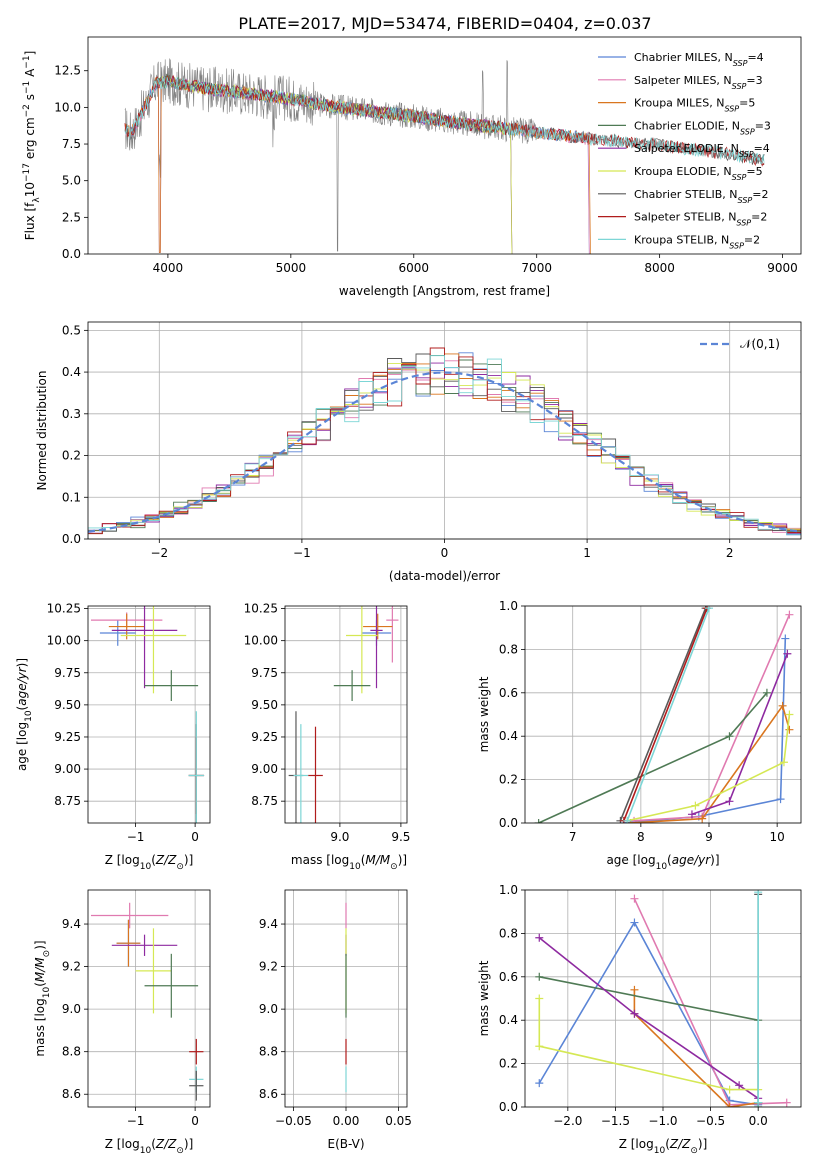 The image size is (819, 1170). I want to click on series-line-salpeter-stelib, so click(665, 714).